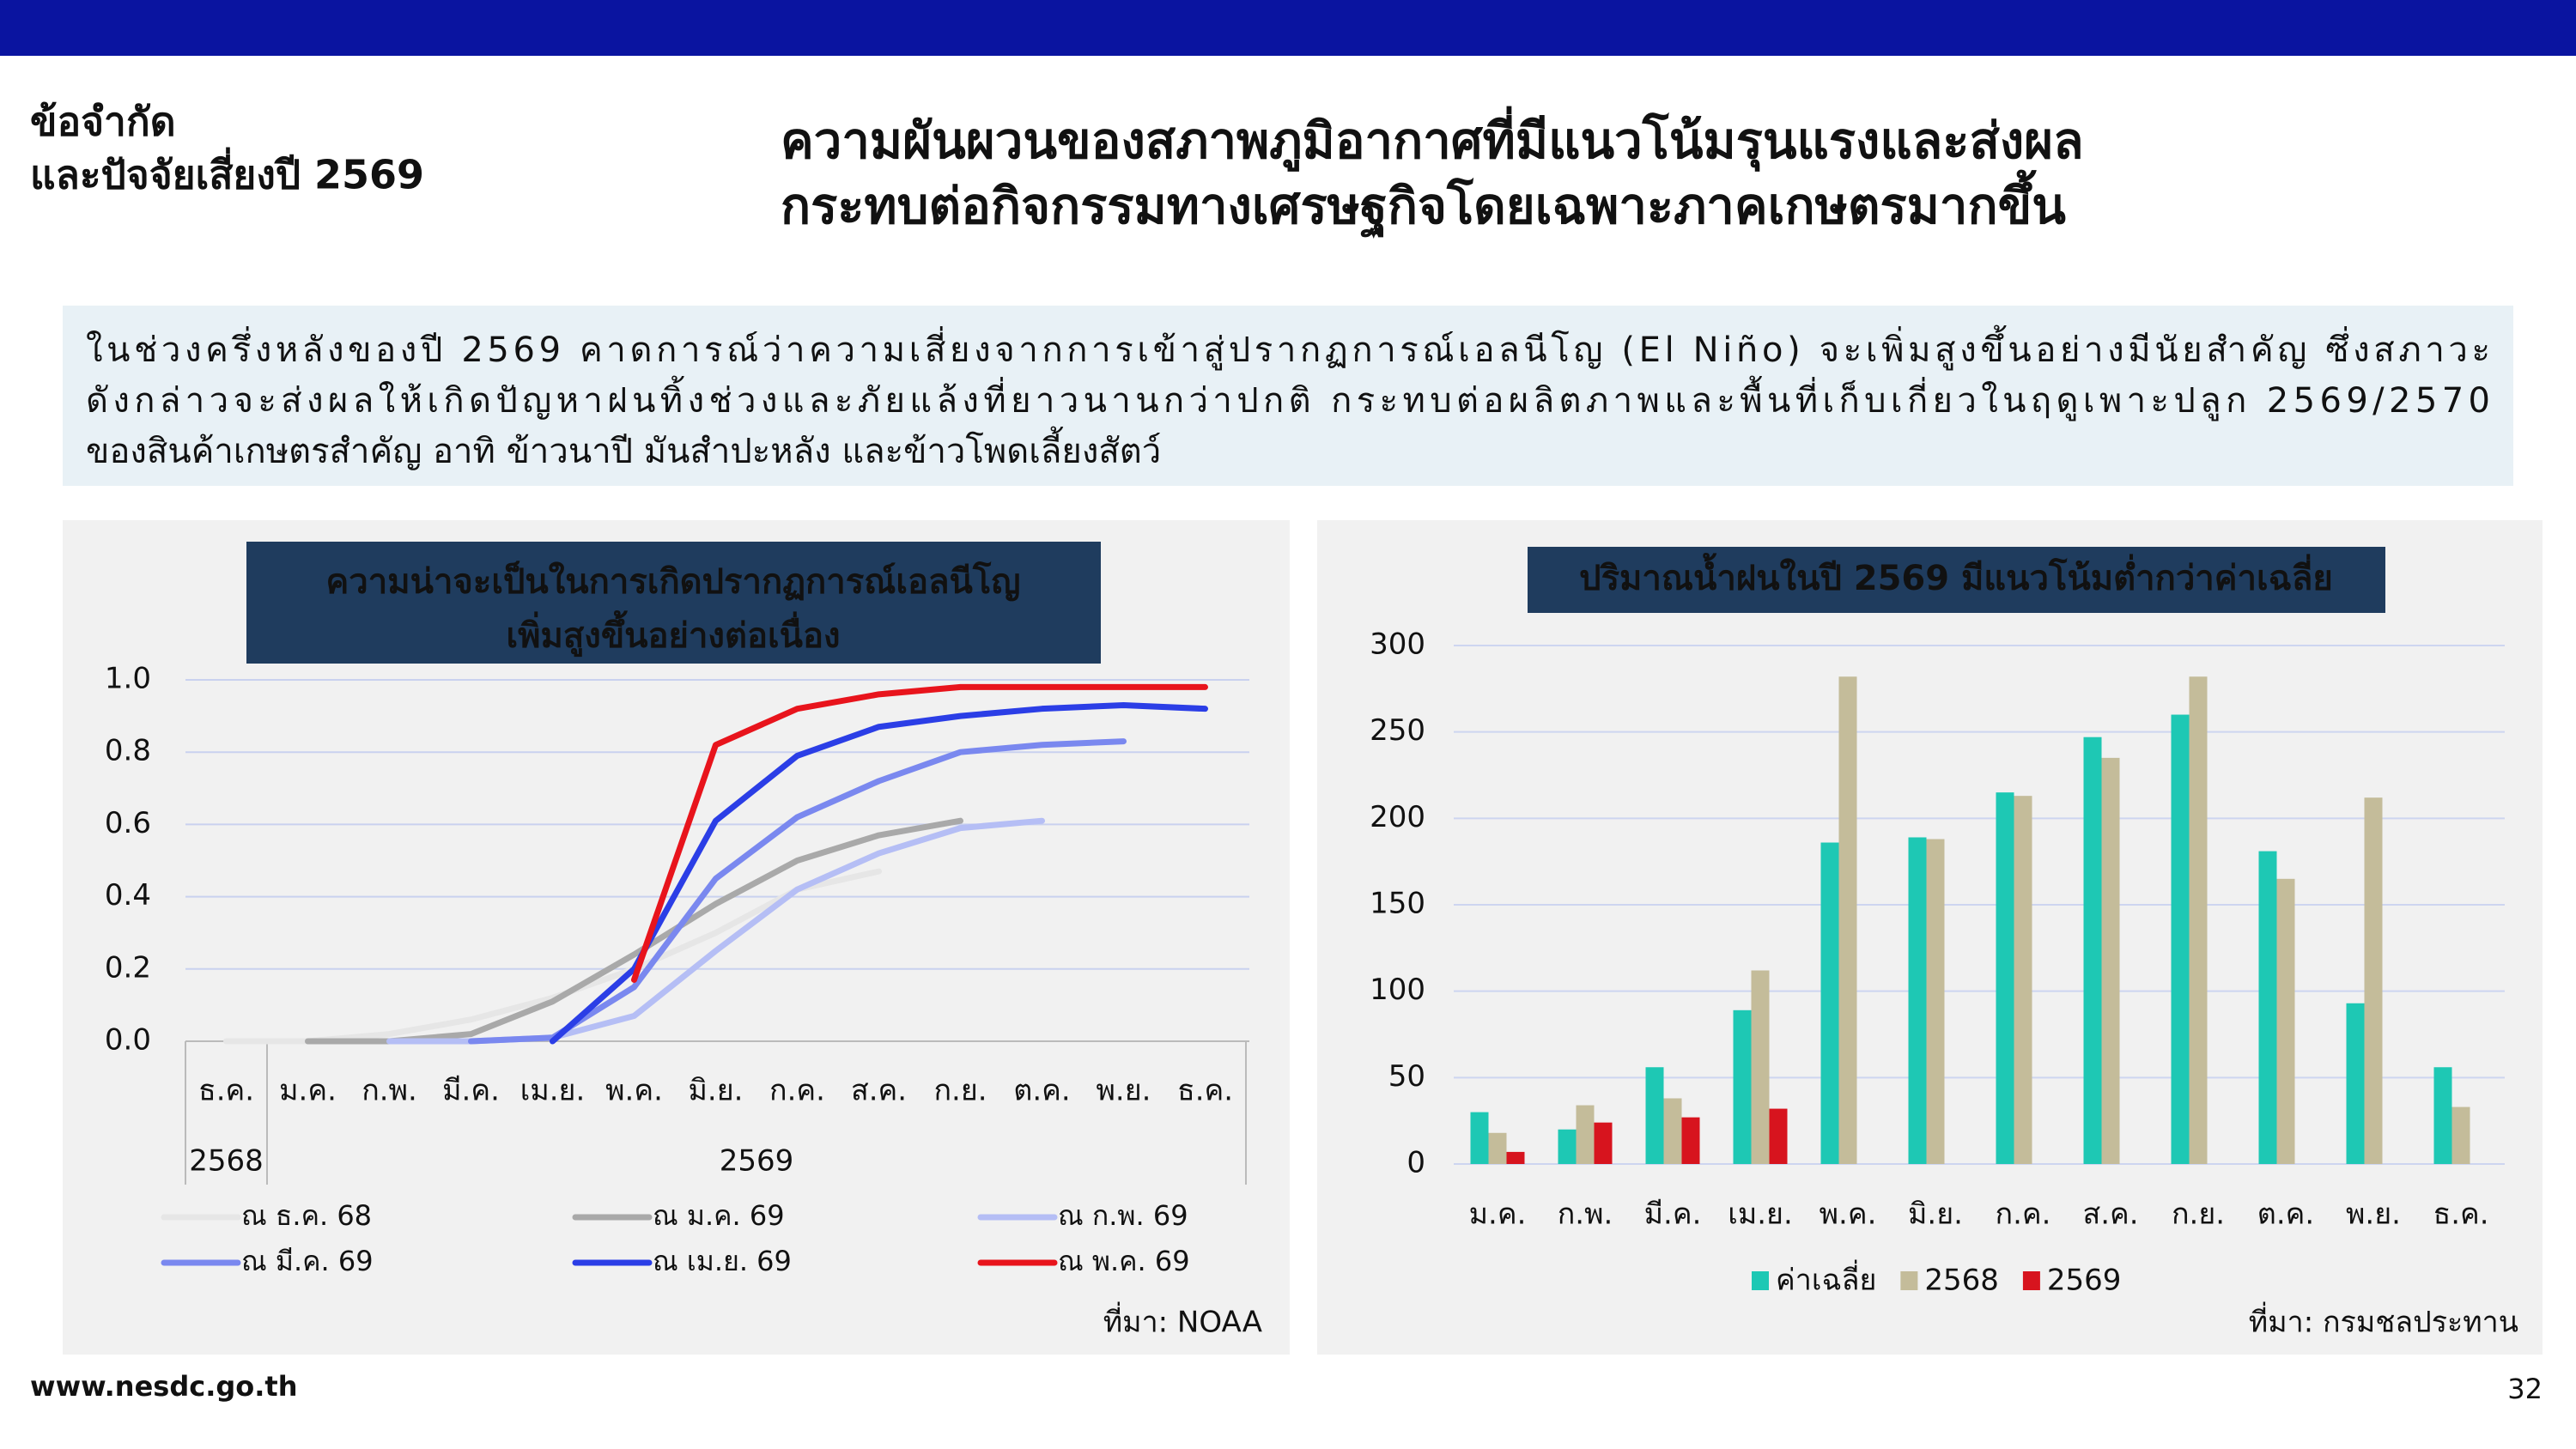  Describe the element at coordinates (2383, 1321) in the screenshot. I see `chart-source: ที่มา: กรมชลประทาน` at that location.